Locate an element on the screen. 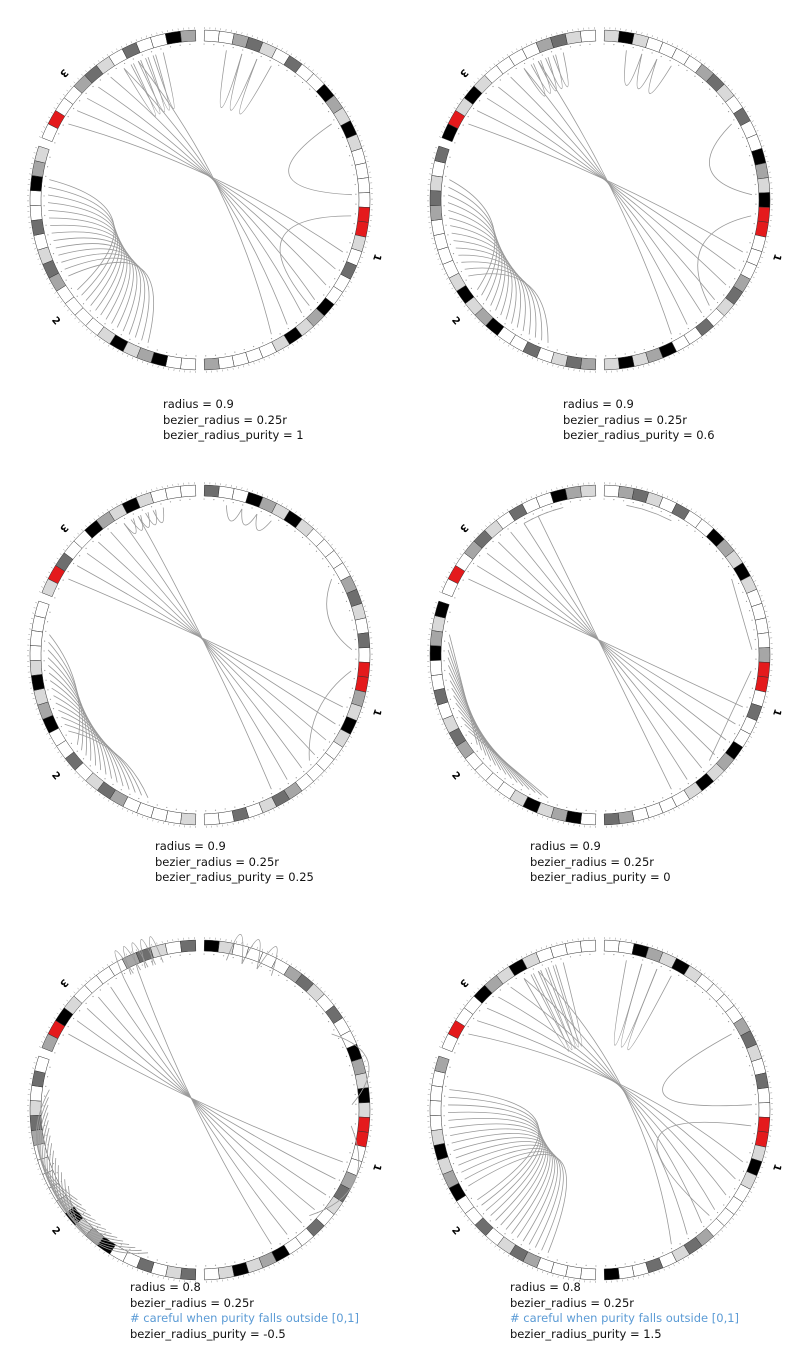  chromosome-label: 2 is located at coordinates (455, 321).